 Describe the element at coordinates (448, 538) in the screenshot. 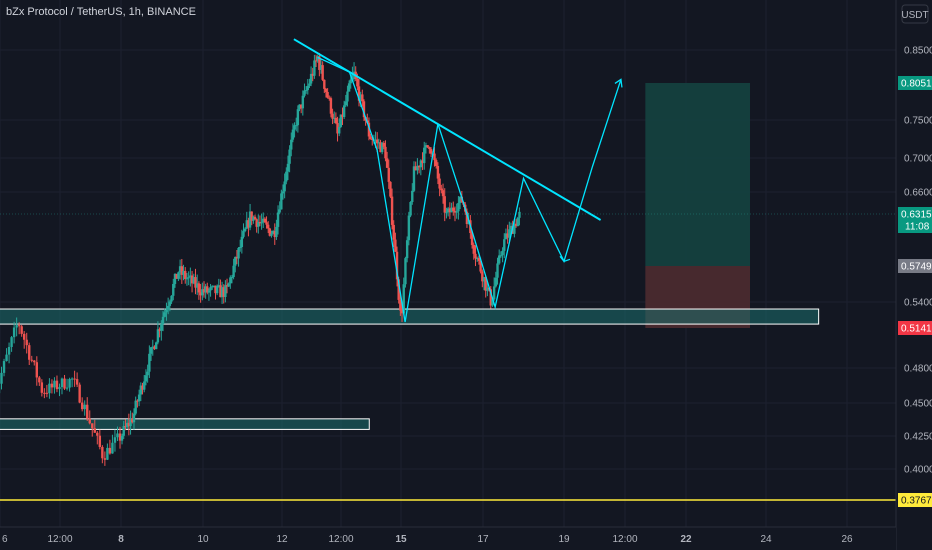

I see `time-axis-panel` at that location.